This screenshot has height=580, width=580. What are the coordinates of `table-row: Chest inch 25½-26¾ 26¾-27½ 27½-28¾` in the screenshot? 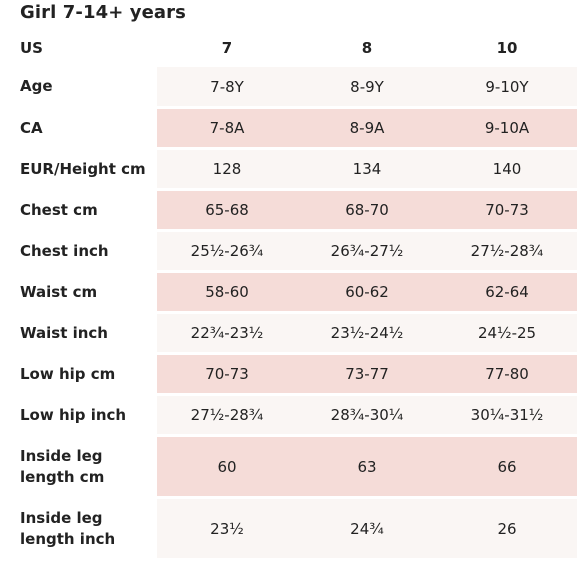 It's located at (290, 251).